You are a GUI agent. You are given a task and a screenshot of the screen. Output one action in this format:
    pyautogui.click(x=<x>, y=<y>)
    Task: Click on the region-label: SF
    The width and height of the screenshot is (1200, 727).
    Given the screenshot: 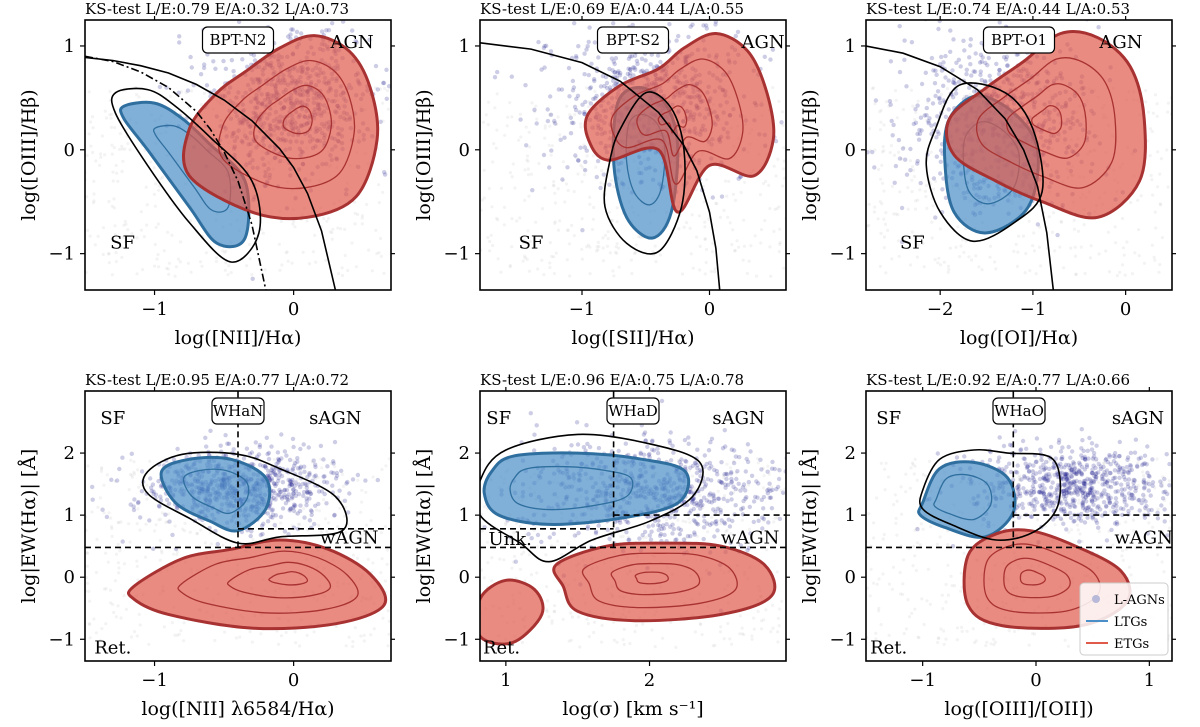 What is the action you would take?
    pyautogui.click(x=912, y=242)
    